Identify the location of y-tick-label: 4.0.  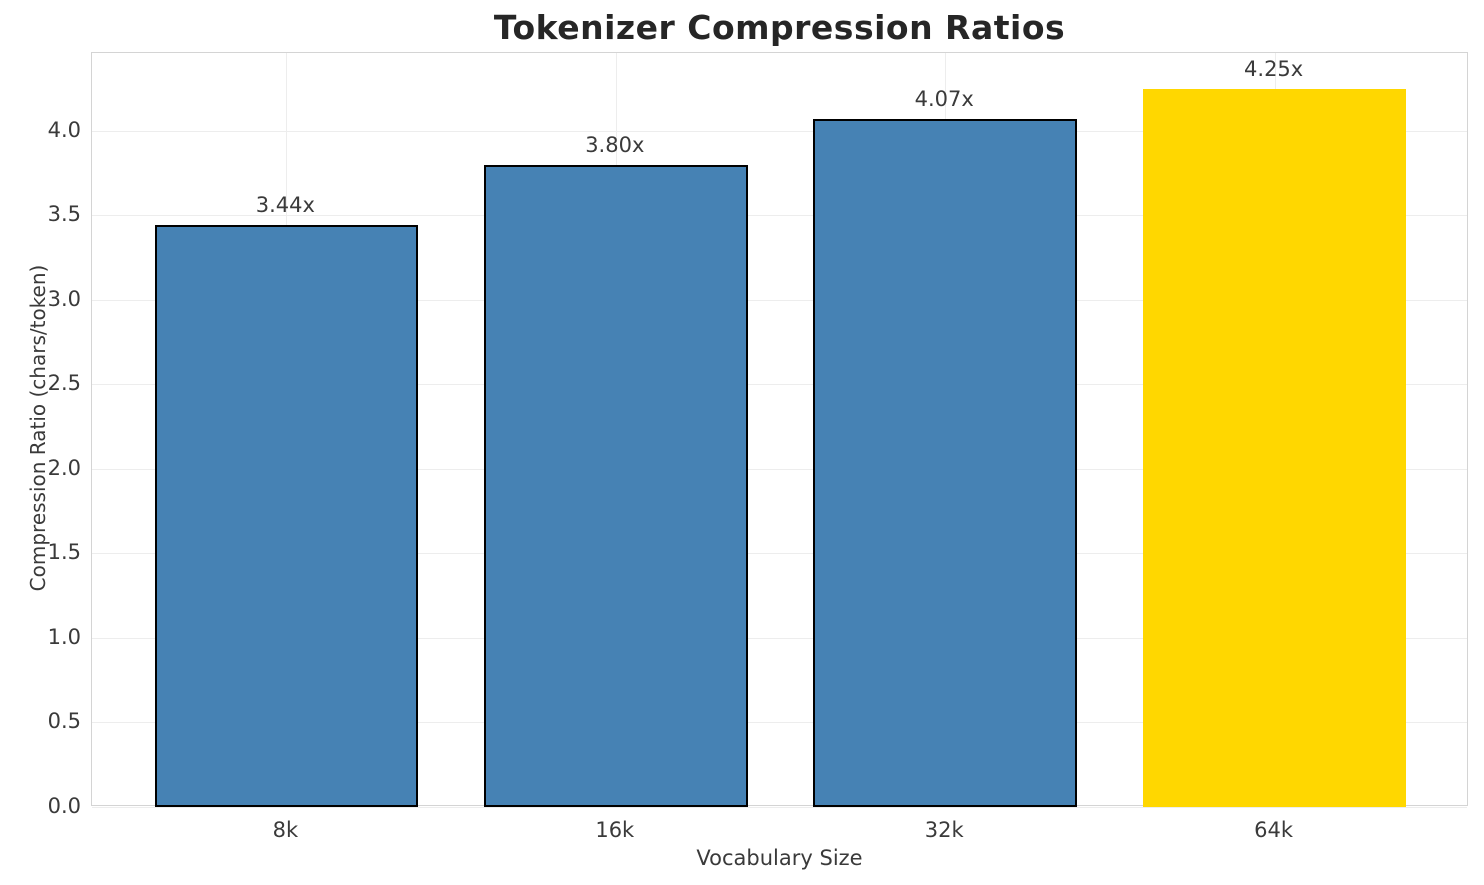
(64, 129).